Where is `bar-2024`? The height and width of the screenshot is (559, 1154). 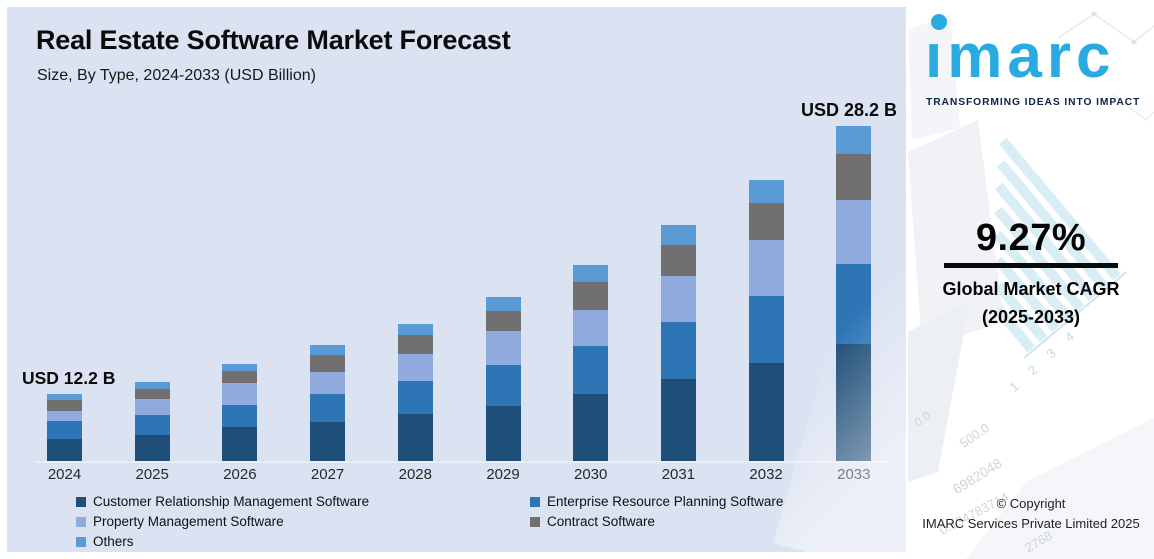 bar-2024 is located at coordinates (64, 427).